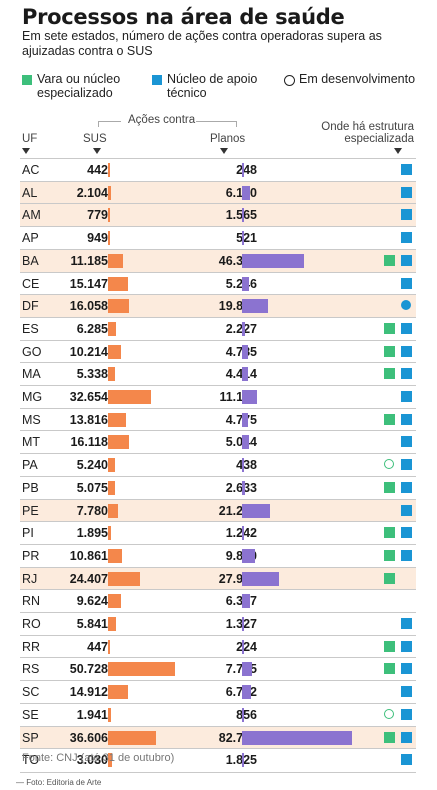  What do you see at coordinates (241, 624) in the screenshot?
I see `planos-value-label: 1.327` at bounding box center [241, 624].